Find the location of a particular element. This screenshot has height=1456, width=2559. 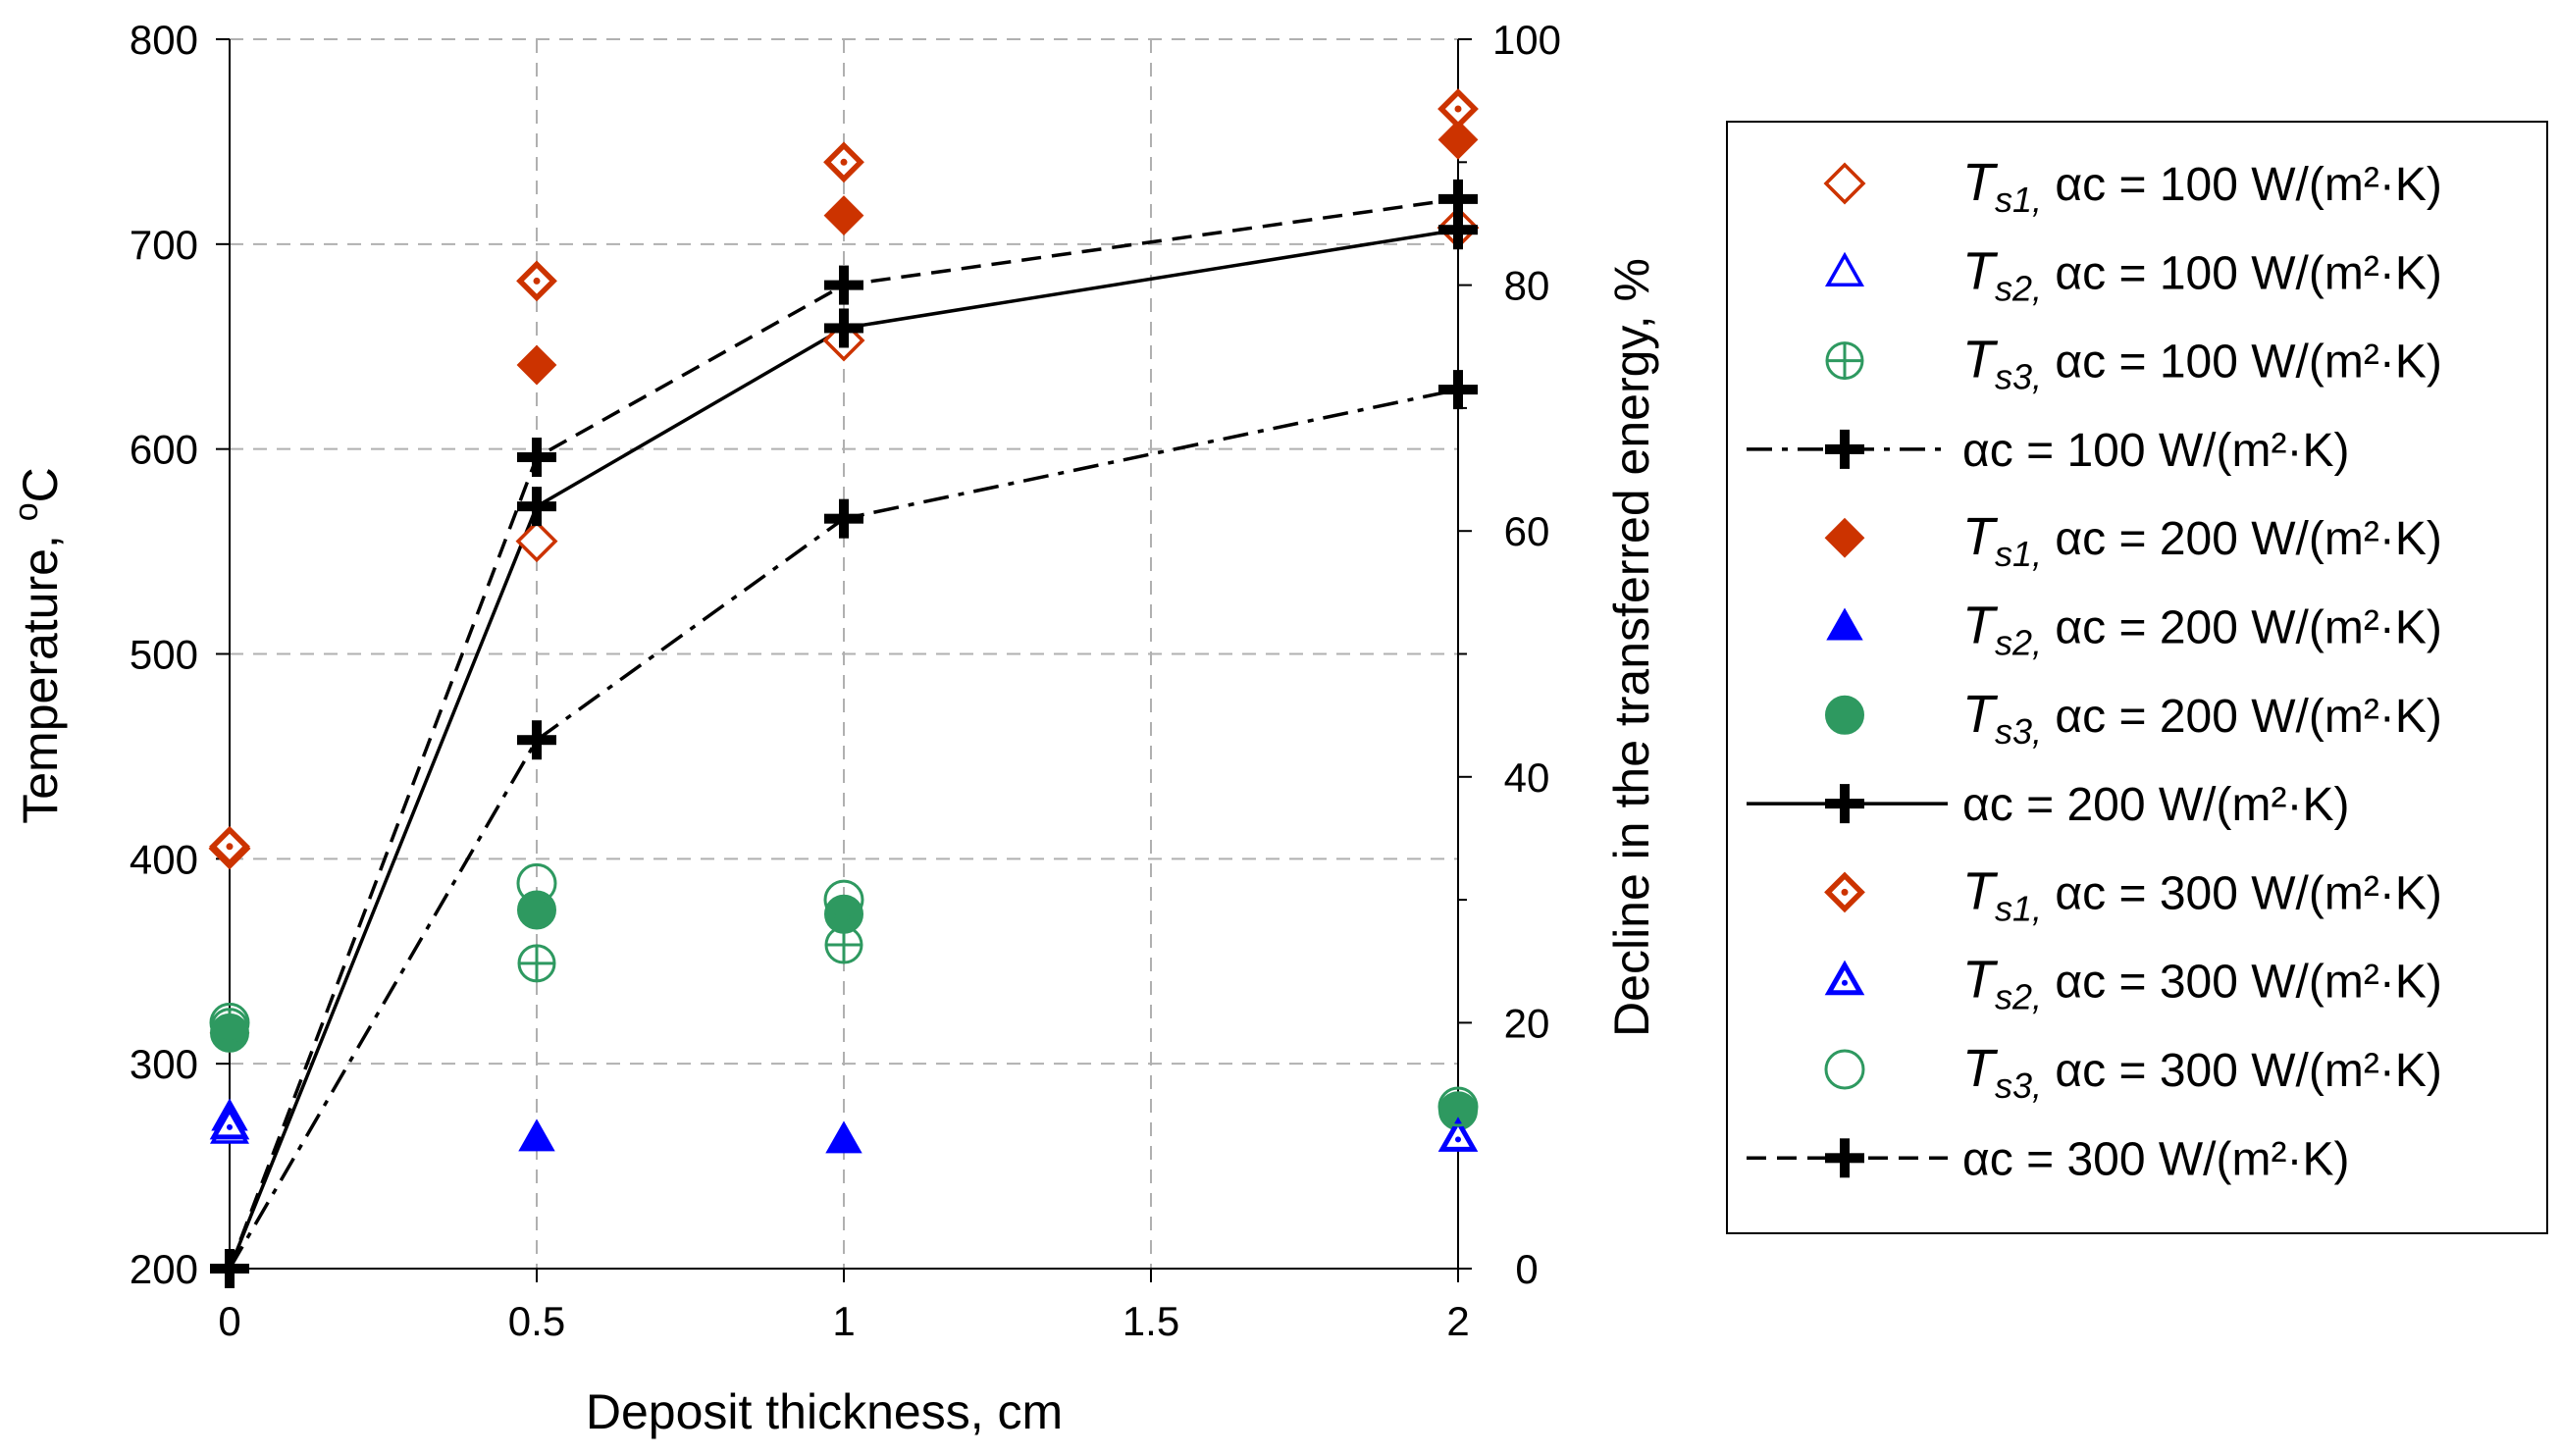

legend-label: Ts1, αc = 300 W/(m²·K) is located at coordinates (2202, 894).